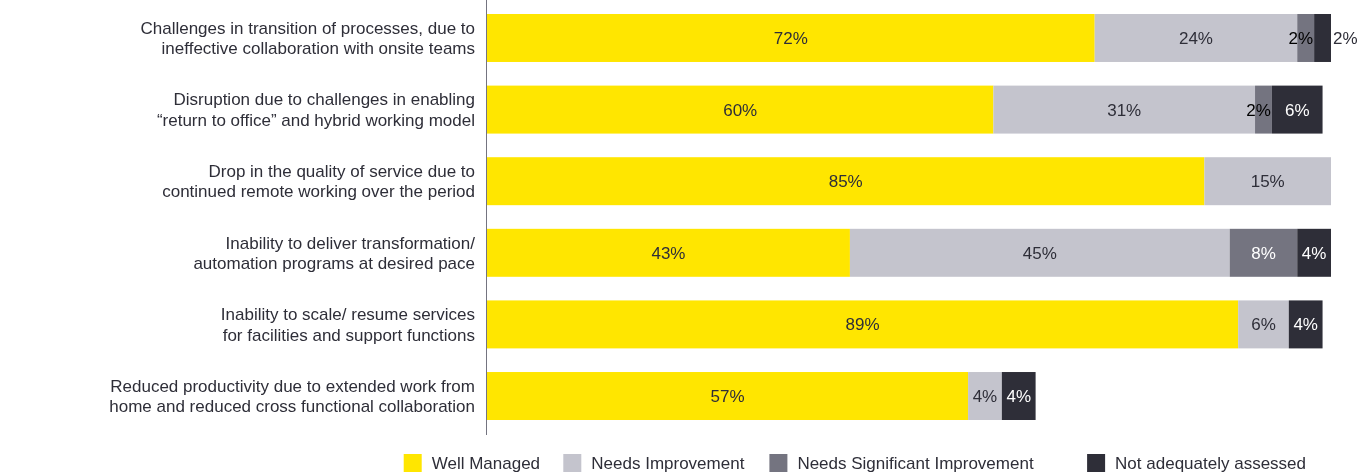 The width and height of the screenshot is (1368, 473). Describe the element at coordinates (292, 396) in the screenshot. I see `y-tick-label: Reduced productivity due to extended work from home and reduced cross functional collaboration` at that location.